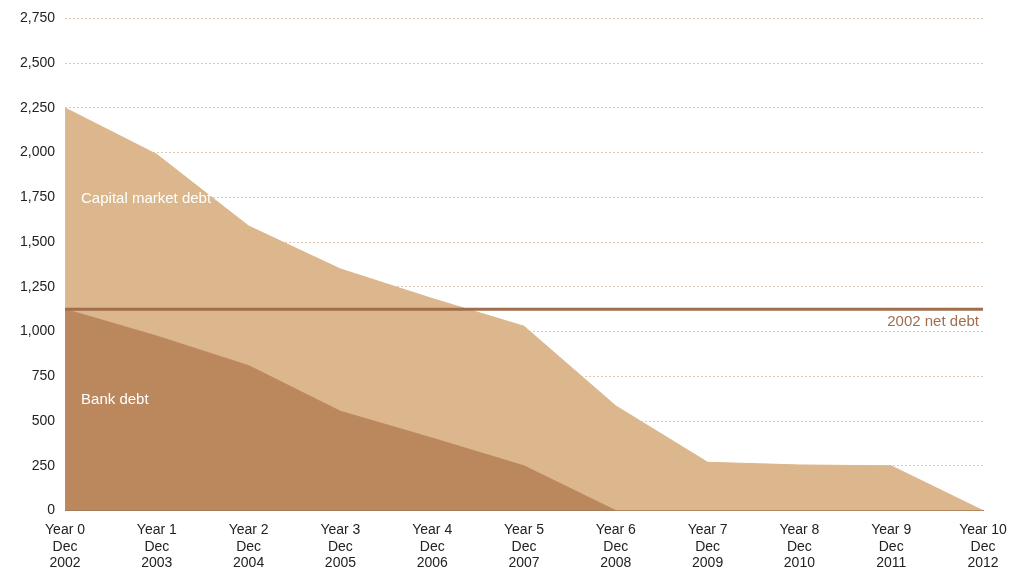 This screenshot has height=580, width=1013. Describe the element at coordinates (146, 197) in the screenshot. I see `series-label: Capital market debt` at that location.